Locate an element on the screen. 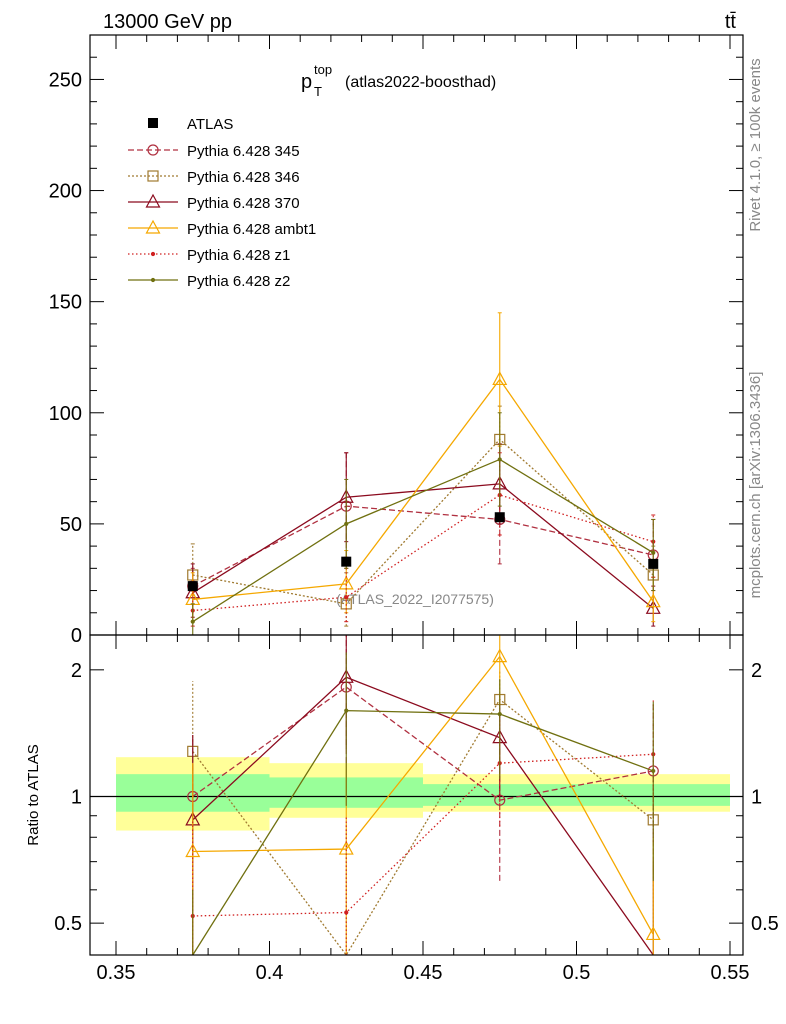  top-y-tick-label: 250 is located at coordinates (65, 80).